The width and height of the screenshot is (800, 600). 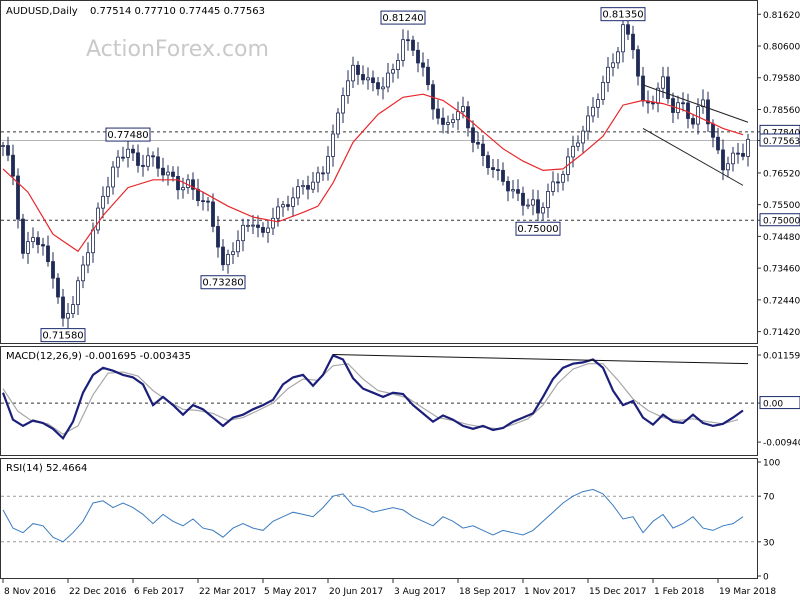 What do you see at coordinates (402, 18) in the screenshot?
I see `annotation-label: 0.81240` at bounding box center [402, 18].